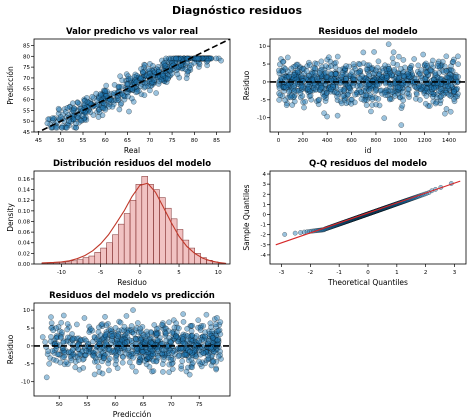 The height and width of the screenshot is (420, 474). What do you see at coordinates (425, 141) in the screenshot?
I see `x-tick-label: 1200` at bounding box center [425, 141].